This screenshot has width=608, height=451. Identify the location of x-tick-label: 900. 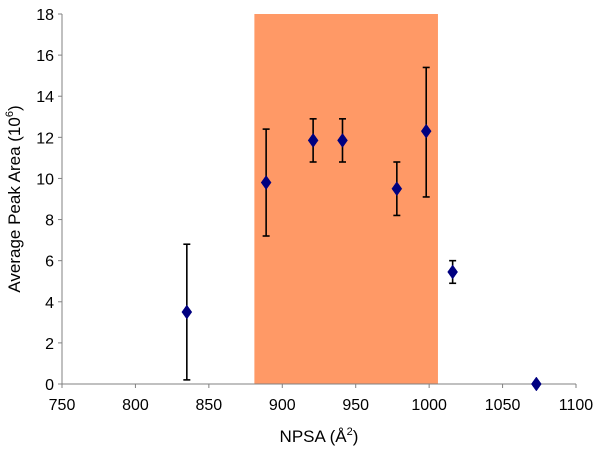
(282, 405).